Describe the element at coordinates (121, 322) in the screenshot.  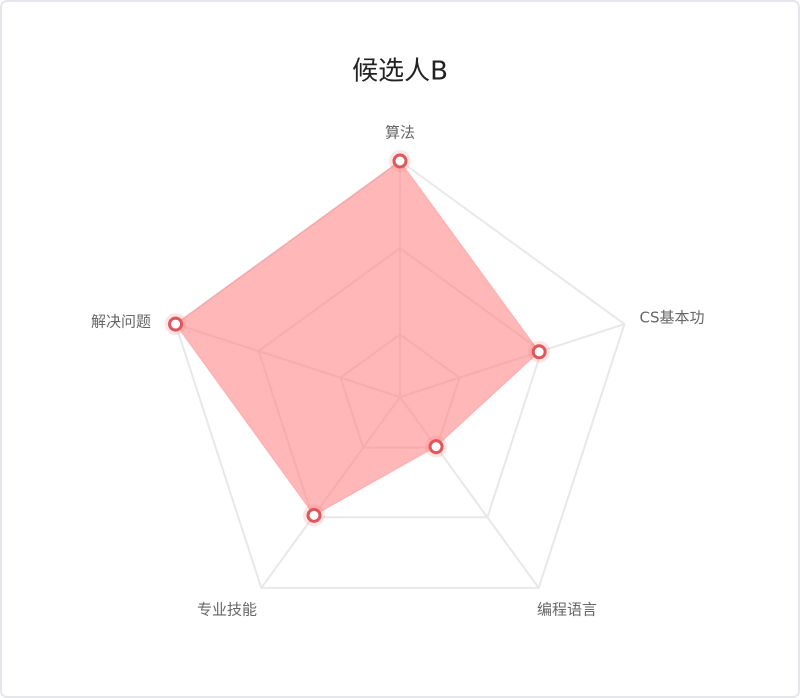
I see `indicator-label: 解决问题` at that location.